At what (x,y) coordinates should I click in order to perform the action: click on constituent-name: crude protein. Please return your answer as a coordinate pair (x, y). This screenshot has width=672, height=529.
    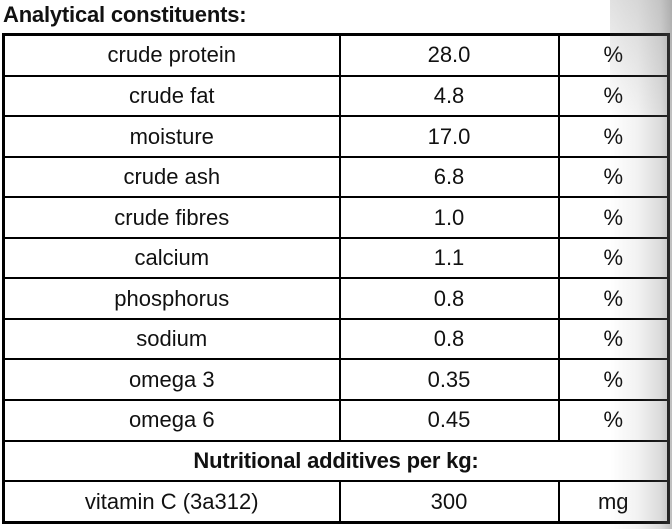
    Looking at the image, I should click on (171, 55).